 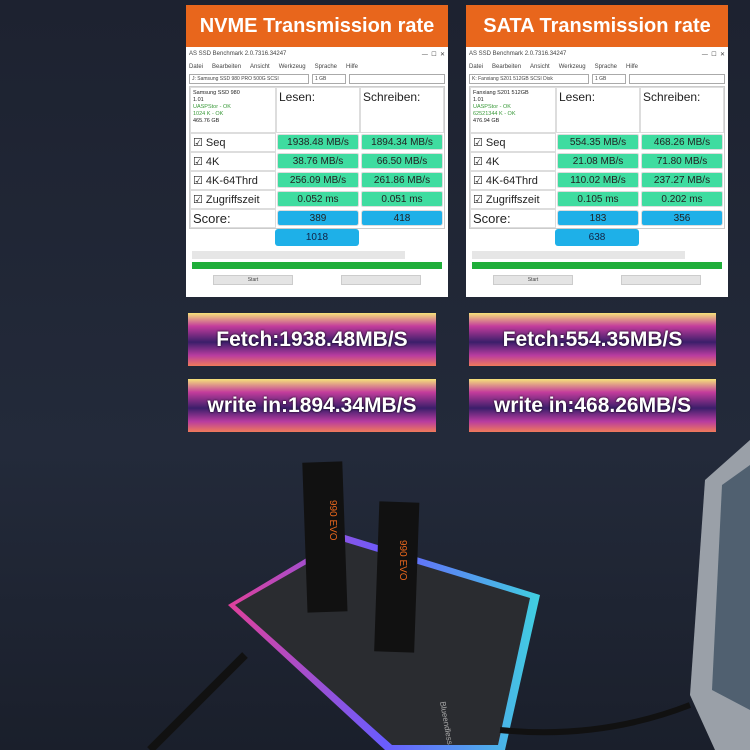 I want to click on score-total: 1018, so click(x=317, y=237).